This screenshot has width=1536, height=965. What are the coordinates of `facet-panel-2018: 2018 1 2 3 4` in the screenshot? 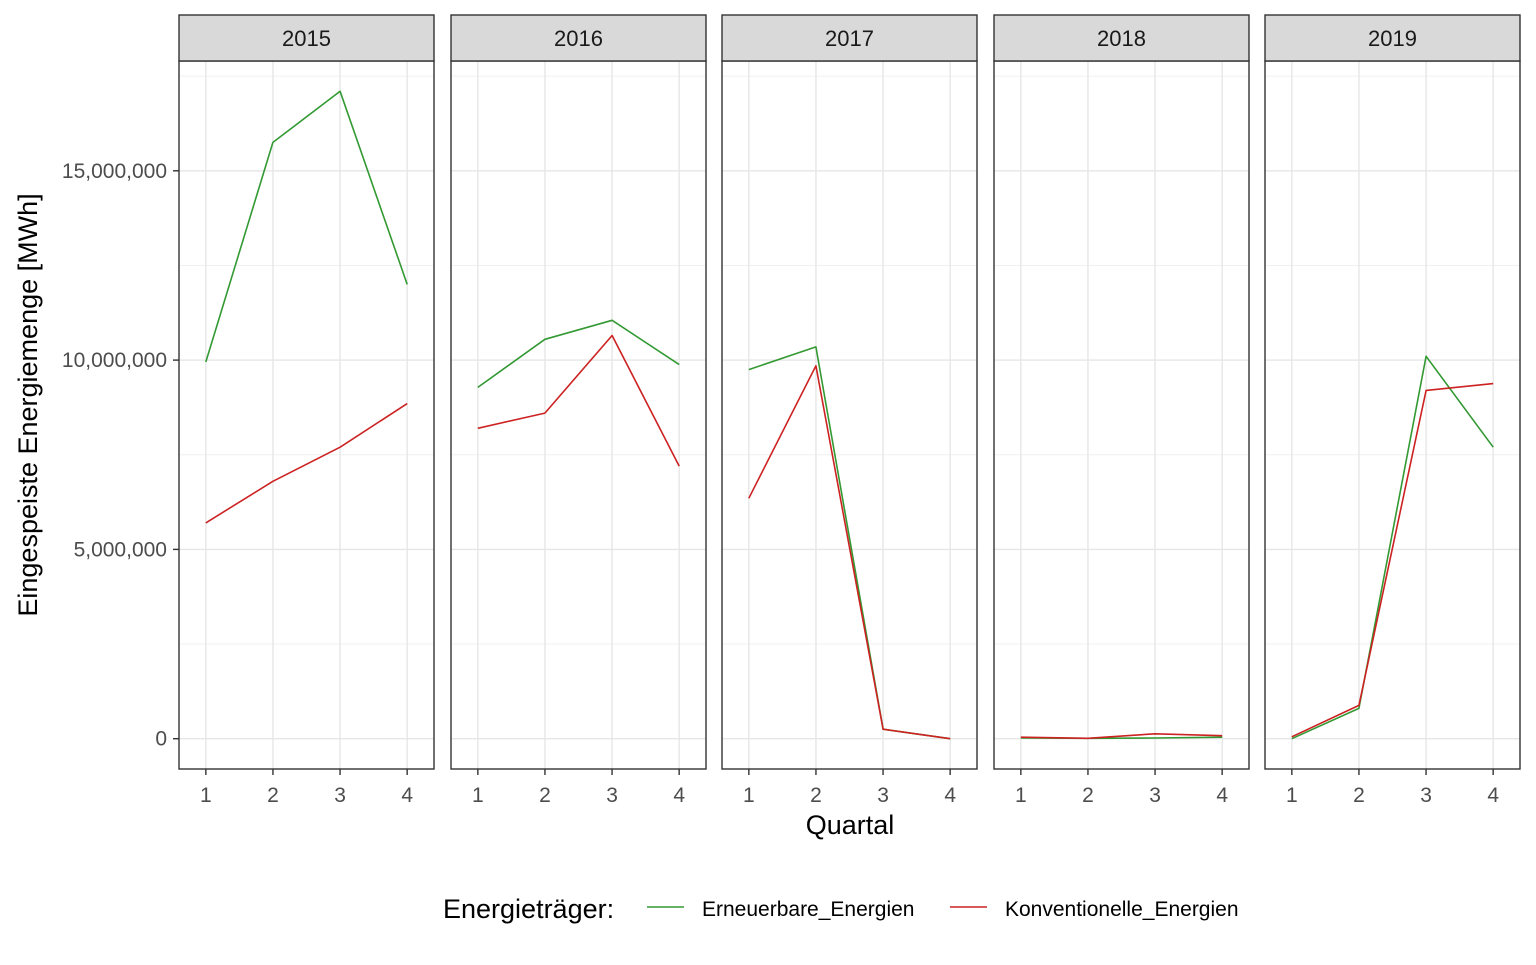 It's located at (1121, 410).